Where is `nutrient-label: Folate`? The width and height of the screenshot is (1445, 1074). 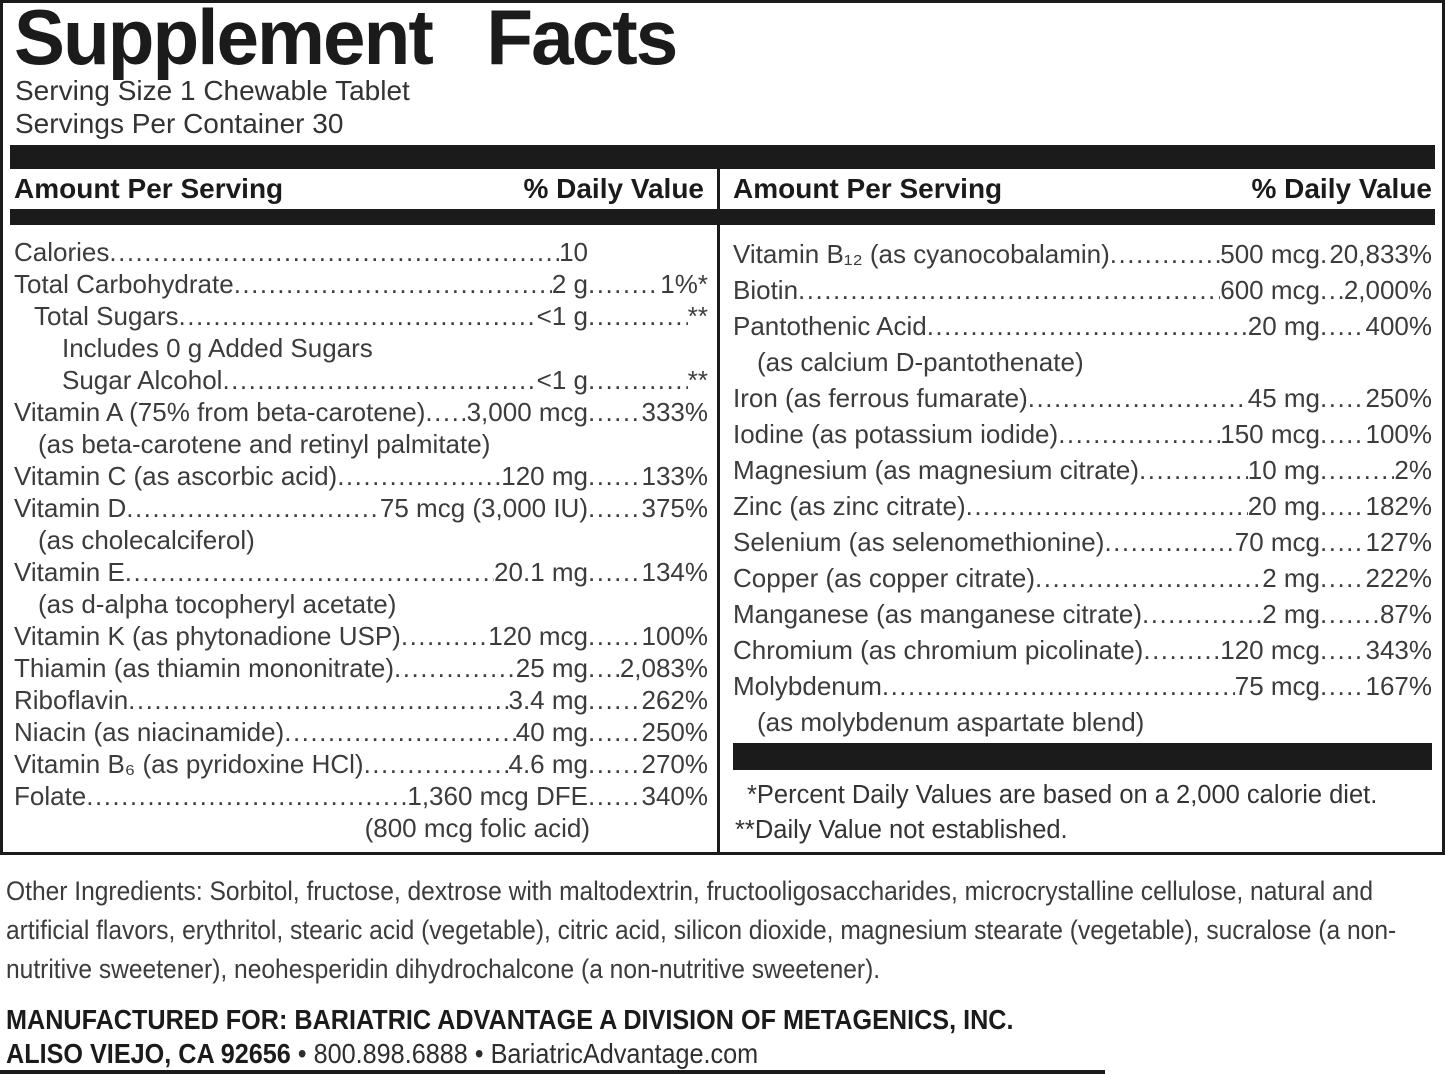 nutrient-label: Folate is located at coordinates (50, 796).